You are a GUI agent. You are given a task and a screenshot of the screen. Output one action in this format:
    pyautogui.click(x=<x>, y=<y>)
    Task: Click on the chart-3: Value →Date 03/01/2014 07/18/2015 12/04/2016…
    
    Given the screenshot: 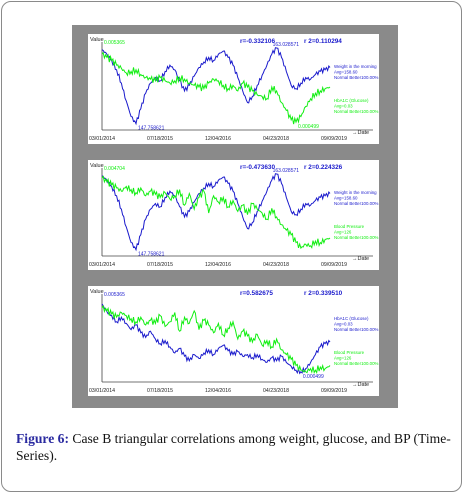 What is the action you would take?
    pyautogui.click(x=233, y=341)
    